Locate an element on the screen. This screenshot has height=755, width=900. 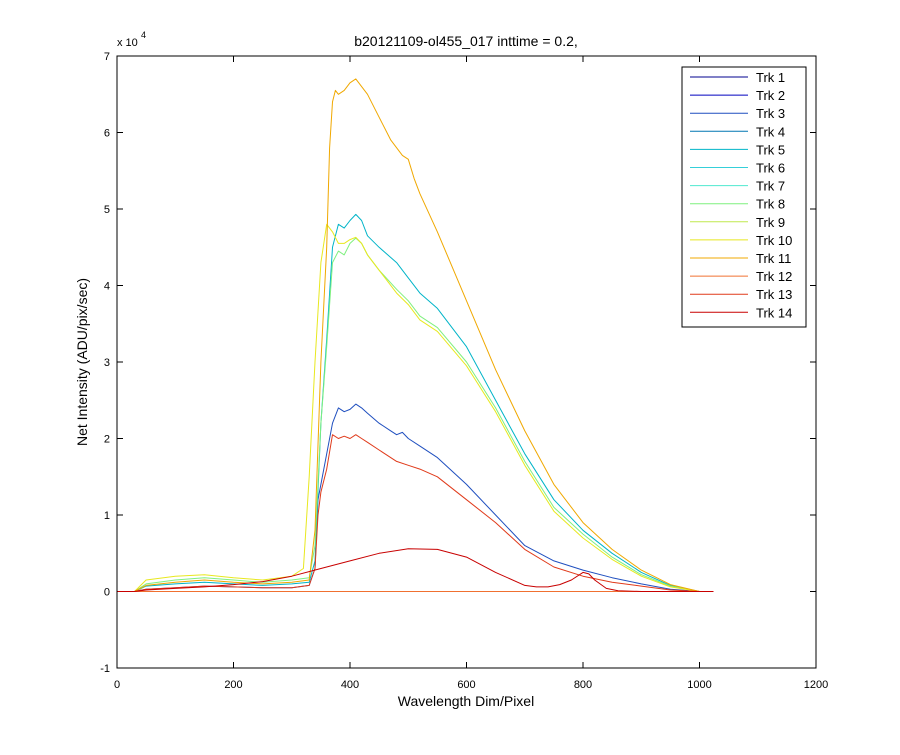
x-tick-label: 800 is located at coordinates (583, 685).